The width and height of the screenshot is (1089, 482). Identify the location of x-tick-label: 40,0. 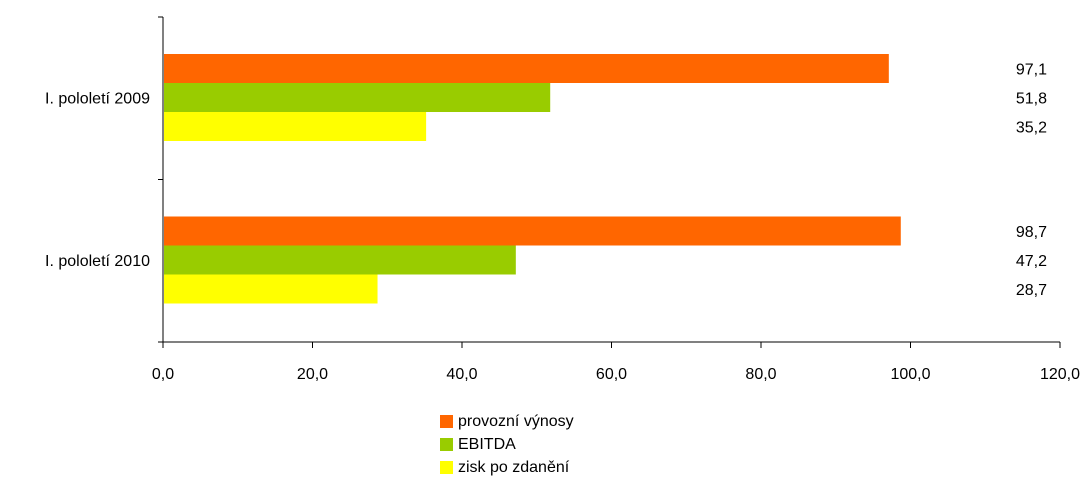
(461, 374).